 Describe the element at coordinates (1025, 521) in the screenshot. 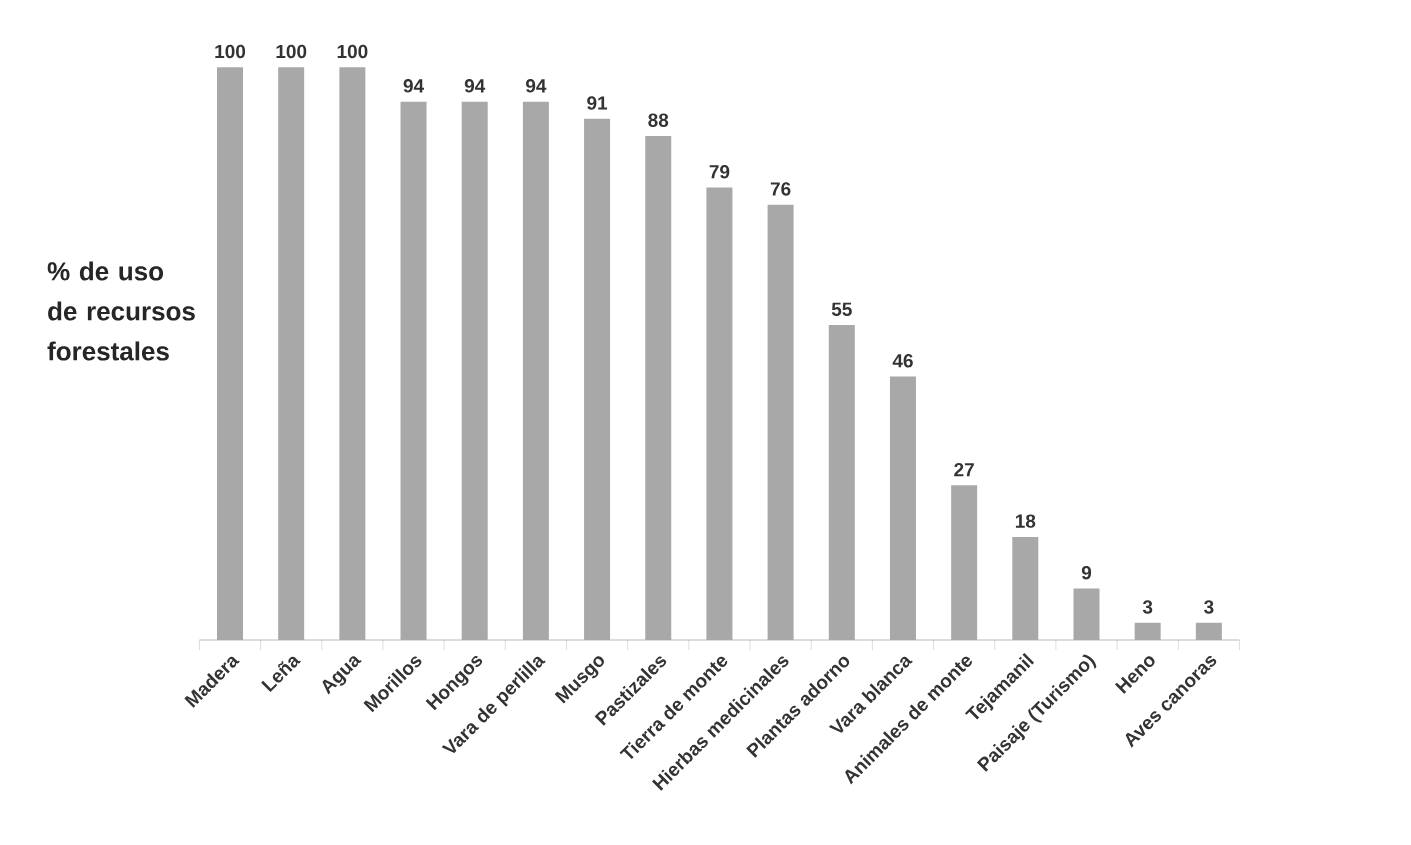

I see `data-label: 18` at that location.